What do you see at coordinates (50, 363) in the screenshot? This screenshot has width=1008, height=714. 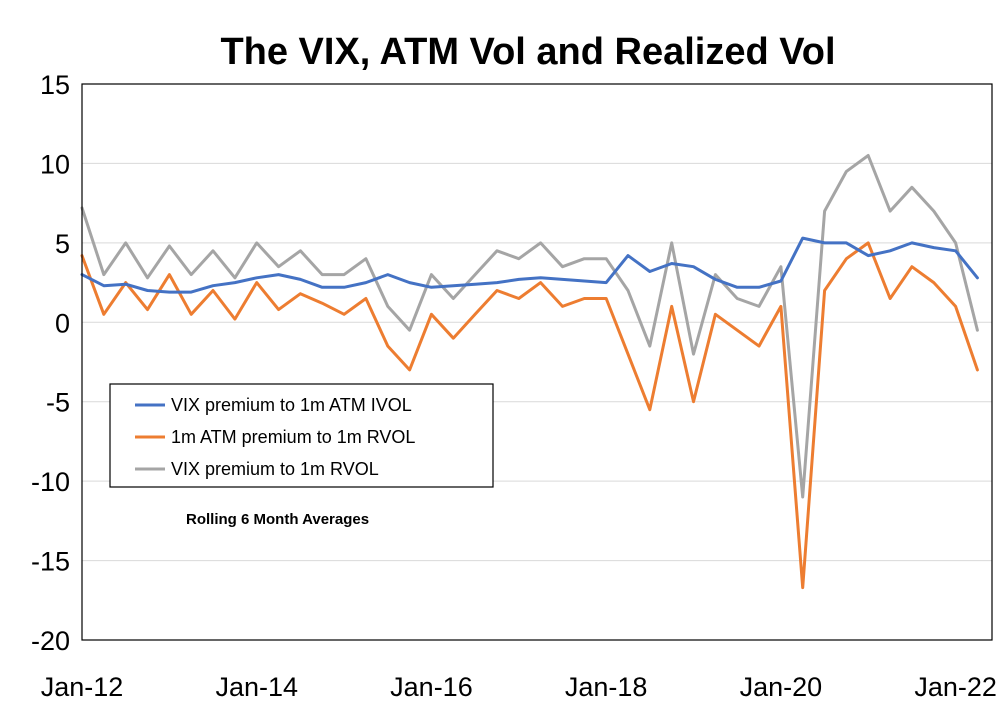 I see `y-axis-ticks: 15 10 5 0 -5 -10 -15 -20` at bounding box center [50, 363].